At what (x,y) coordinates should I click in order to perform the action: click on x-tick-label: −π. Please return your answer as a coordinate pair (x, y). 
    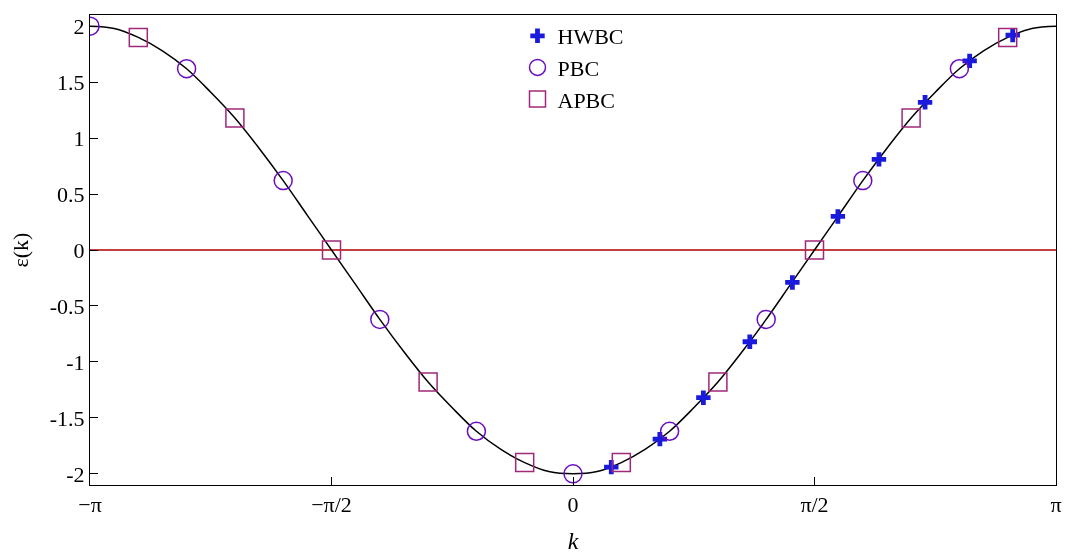
    Looking at the image, I should click on (90, 505).